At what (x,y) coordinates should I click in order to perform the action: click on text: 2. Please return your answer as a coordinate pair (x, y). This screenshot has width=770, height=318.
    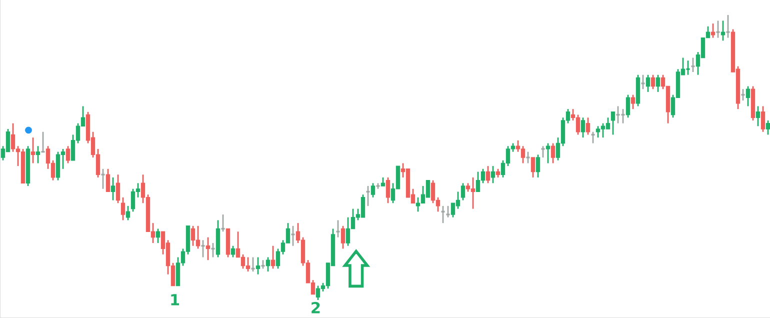
    Looking at the image, I should click on (316, 308).